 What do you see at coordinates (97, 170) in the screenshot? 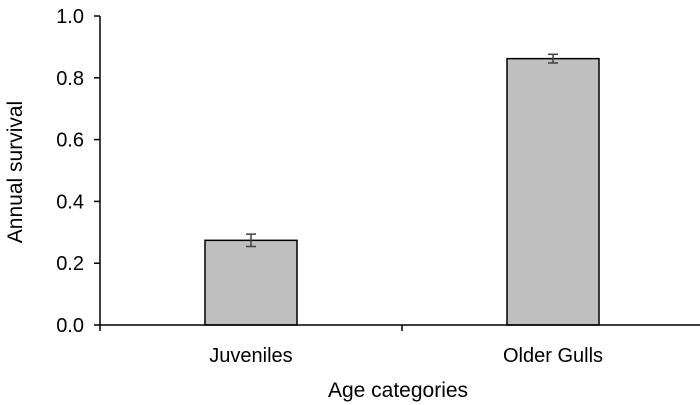
I see `y-axis-ticks` at bounding box center [97, 170].